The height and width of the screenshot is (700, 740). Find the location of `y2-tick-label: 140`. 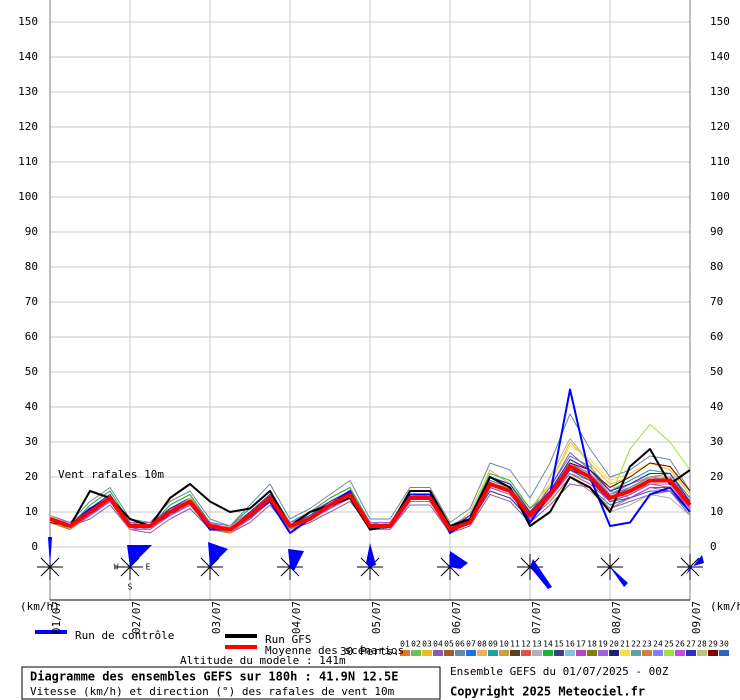

y2-tick-label: 140 is located at coordinates (720, 56).